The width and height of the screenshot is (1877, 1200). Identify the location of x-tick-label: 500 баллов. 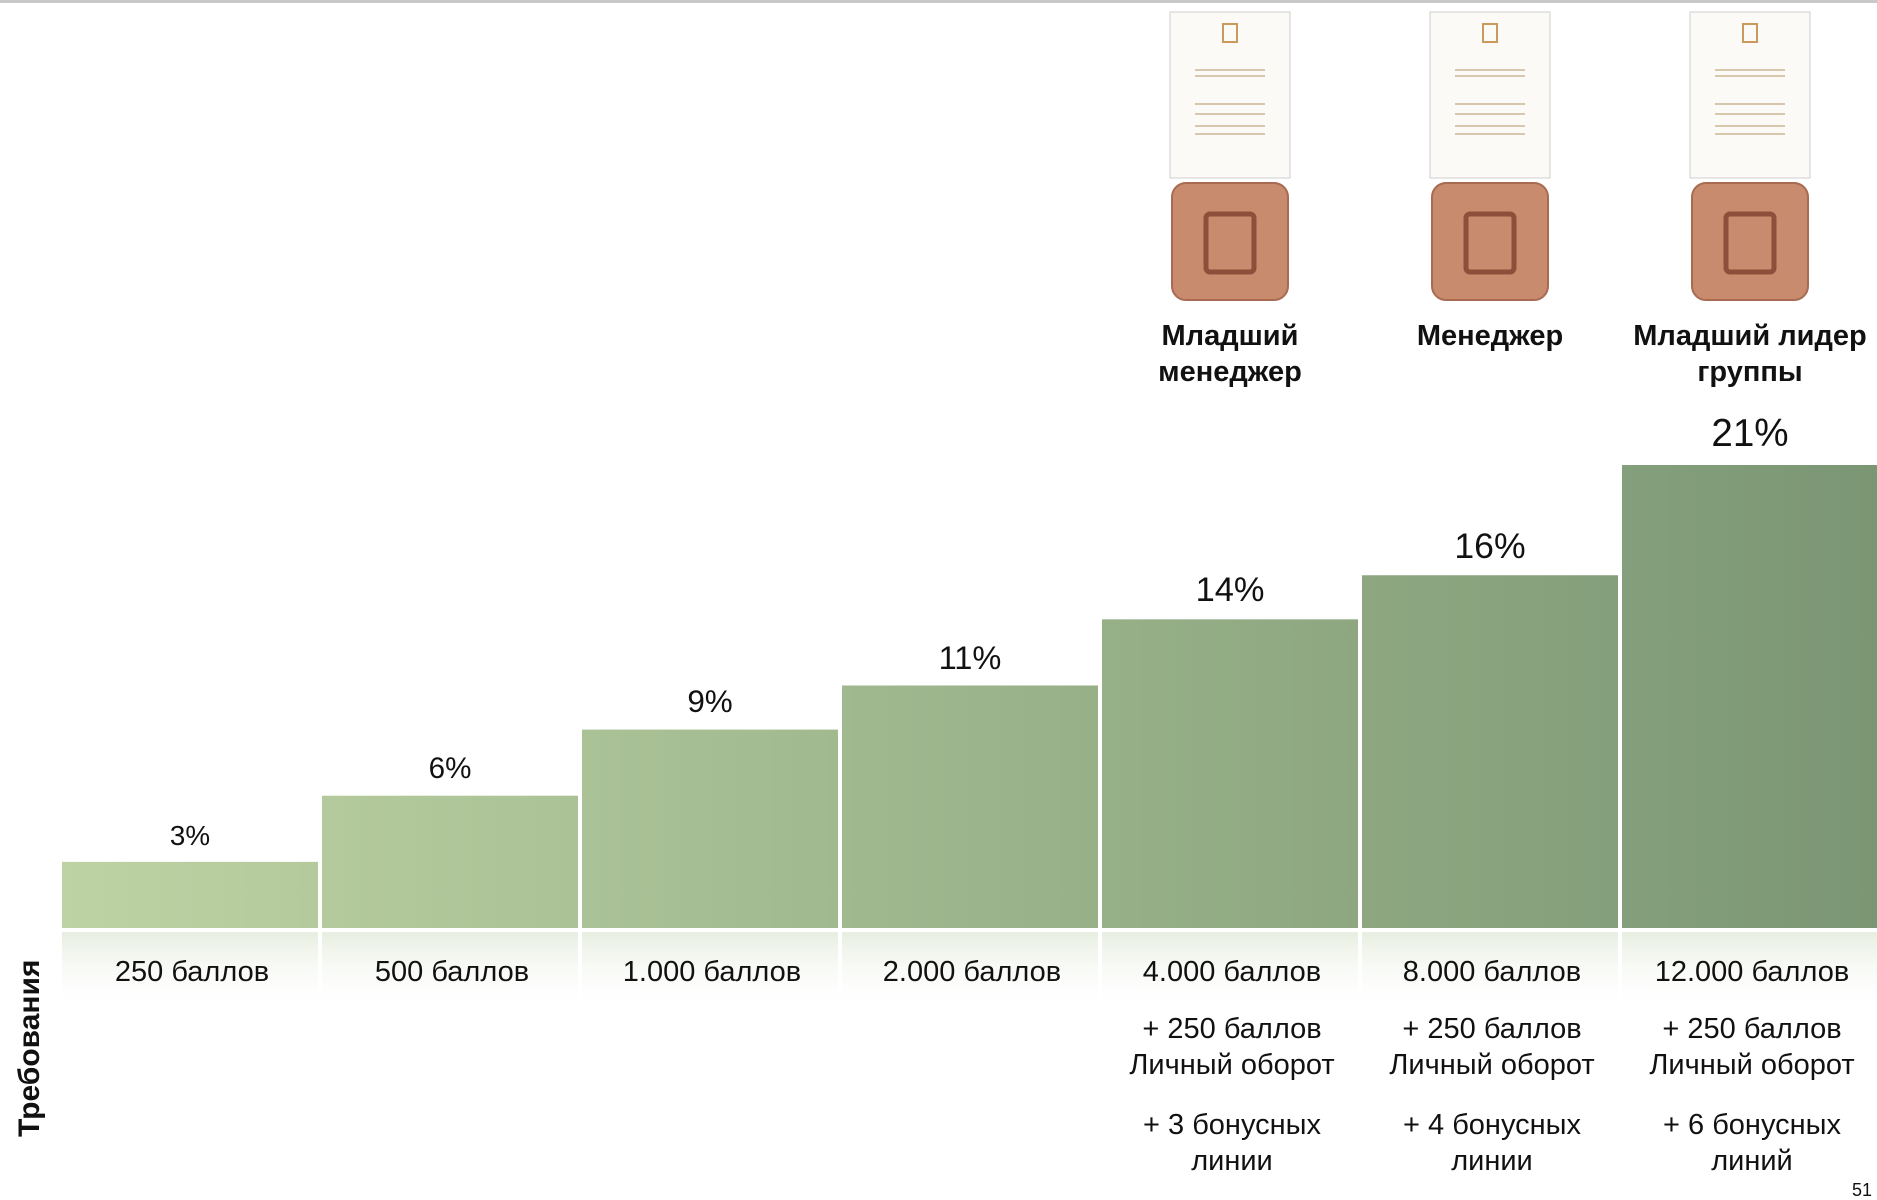
(452, 972).